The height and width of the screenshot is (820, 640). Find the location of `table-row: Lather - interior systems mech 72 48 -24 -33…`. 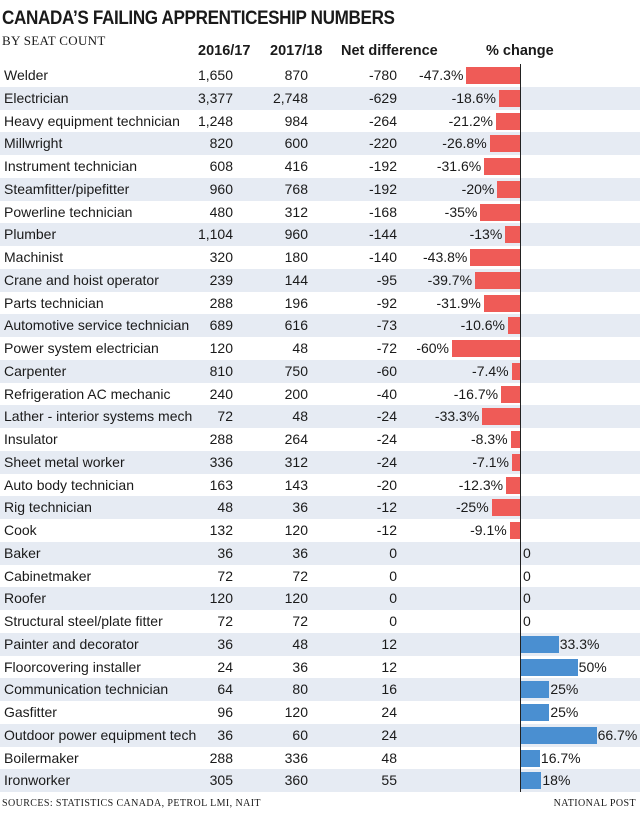

table-row: Lather - interior systems mech 72 48 -24 -33… is located at coordinates (320, 416).